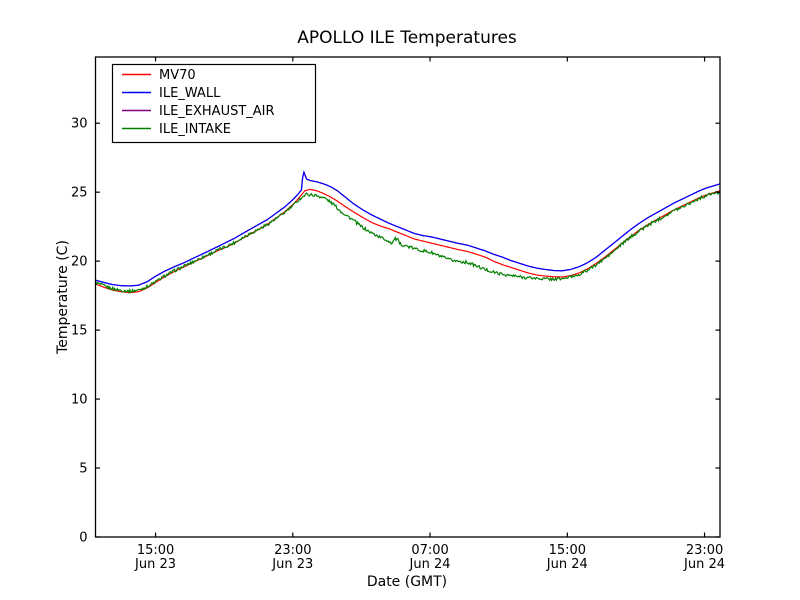 The width and height of the screenshot is (800, 600). I want to click on y-tick-label: 25, so click(79, 193).